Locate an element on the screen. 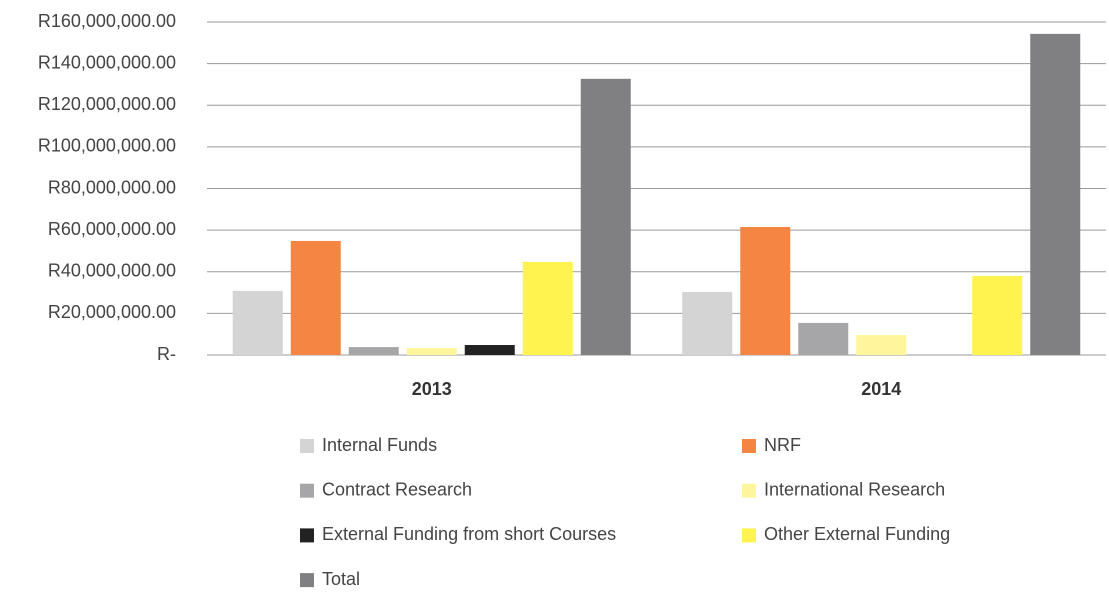 The image size is (1109, 595). y-tick-label: R160,000,000.00 is located at coordinates (107, 21).